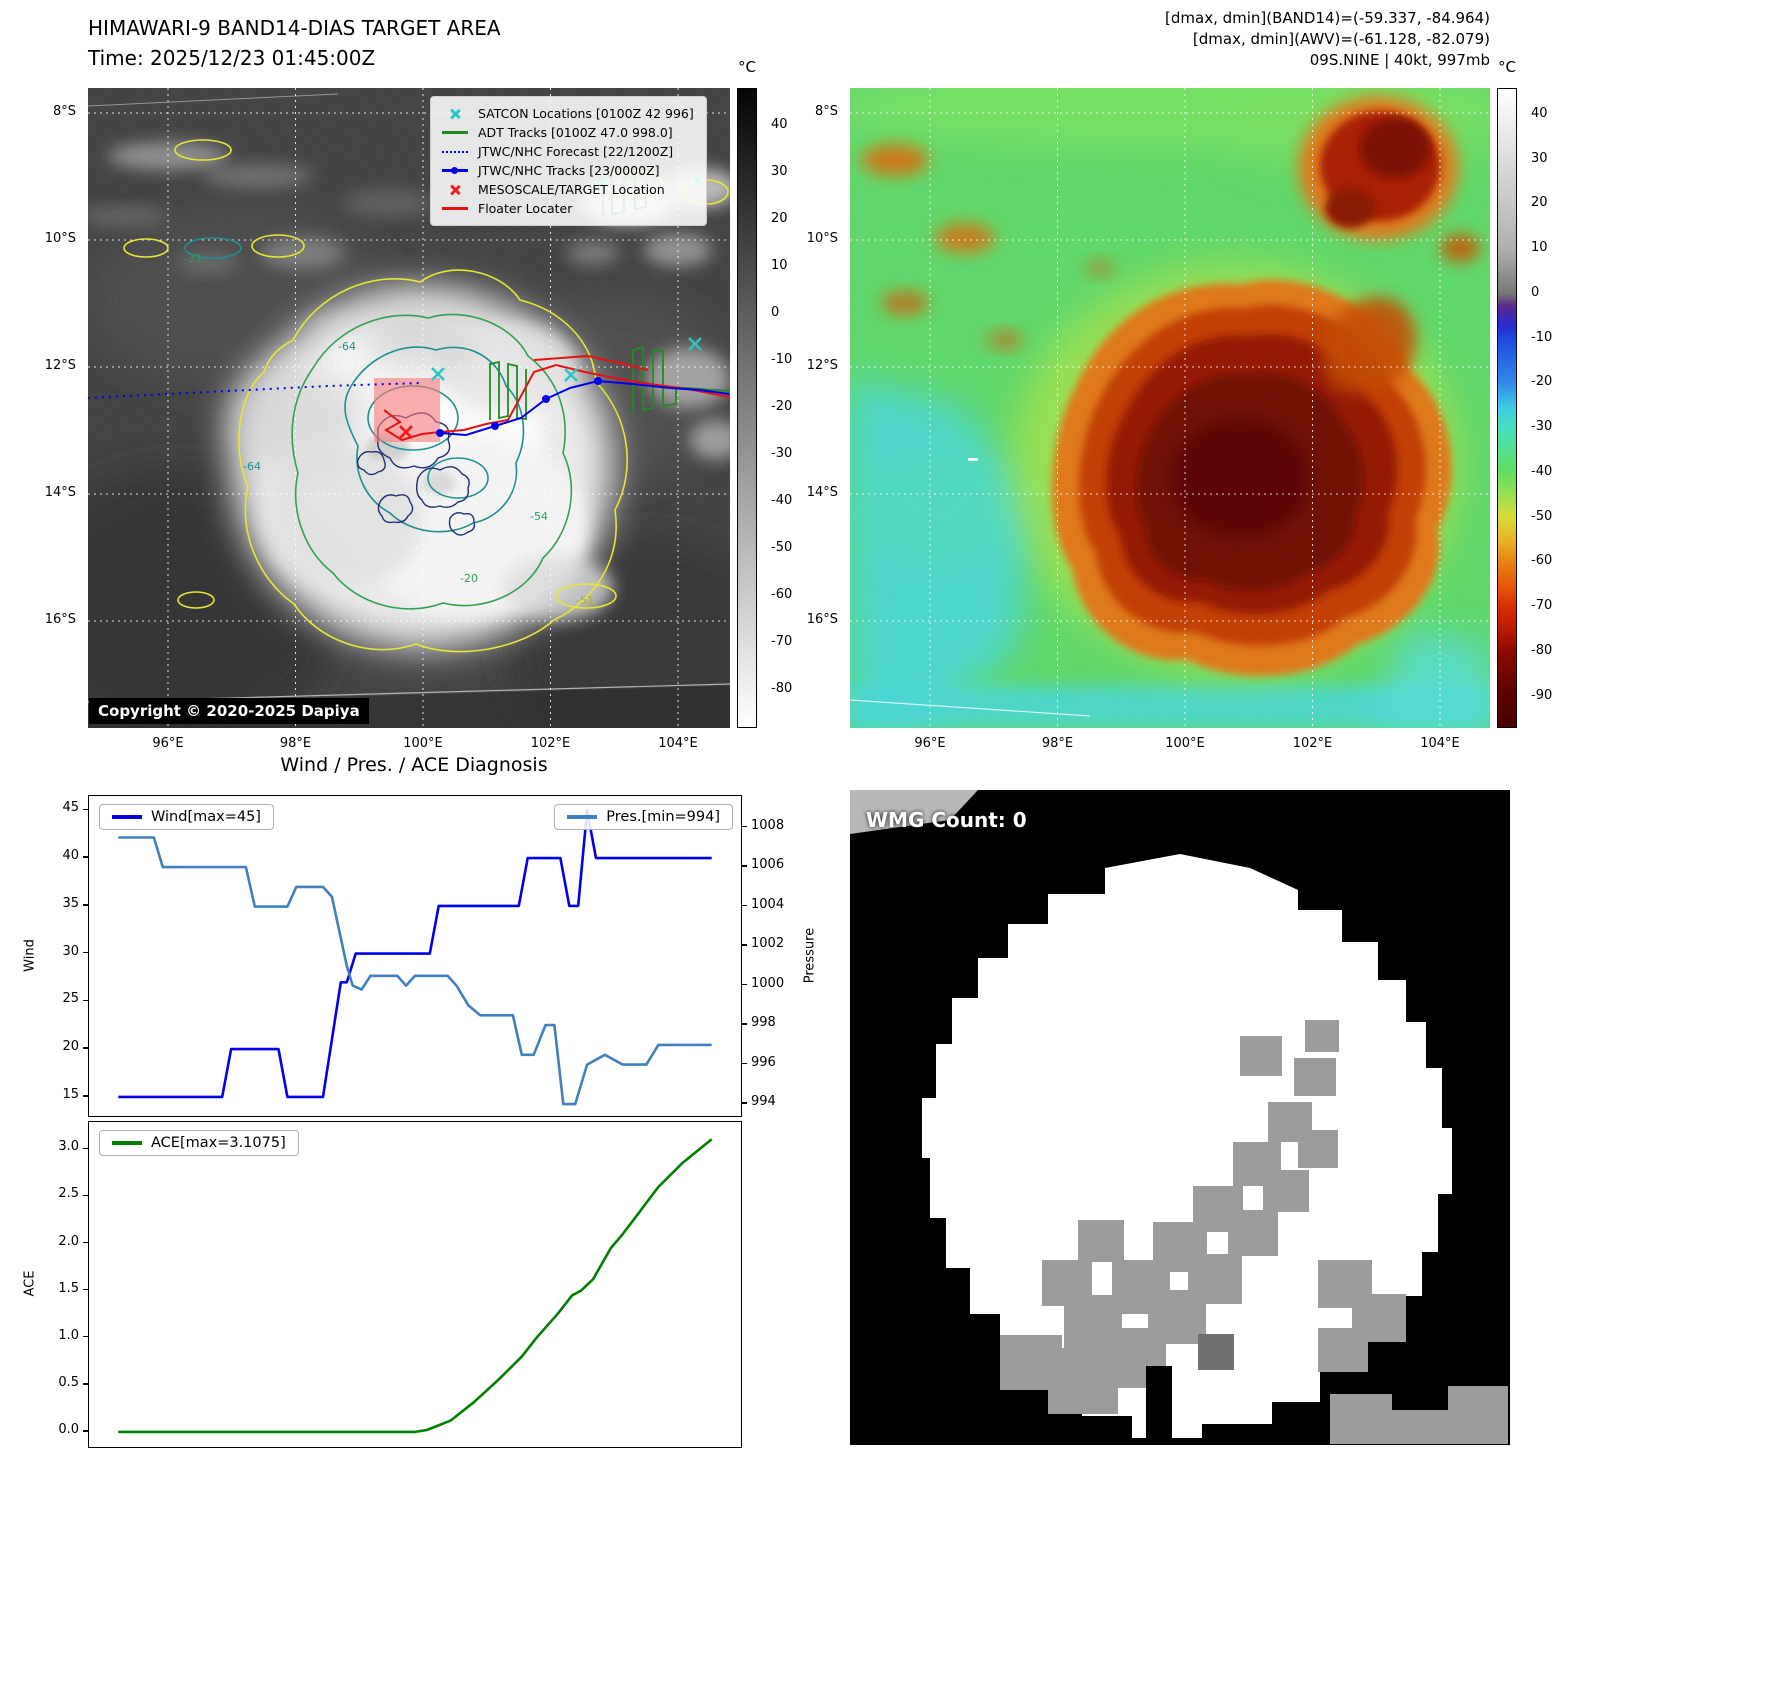  Describe the element at coordinates (70, 951) in the screenshot. I see `tick-label: 30` at that location.